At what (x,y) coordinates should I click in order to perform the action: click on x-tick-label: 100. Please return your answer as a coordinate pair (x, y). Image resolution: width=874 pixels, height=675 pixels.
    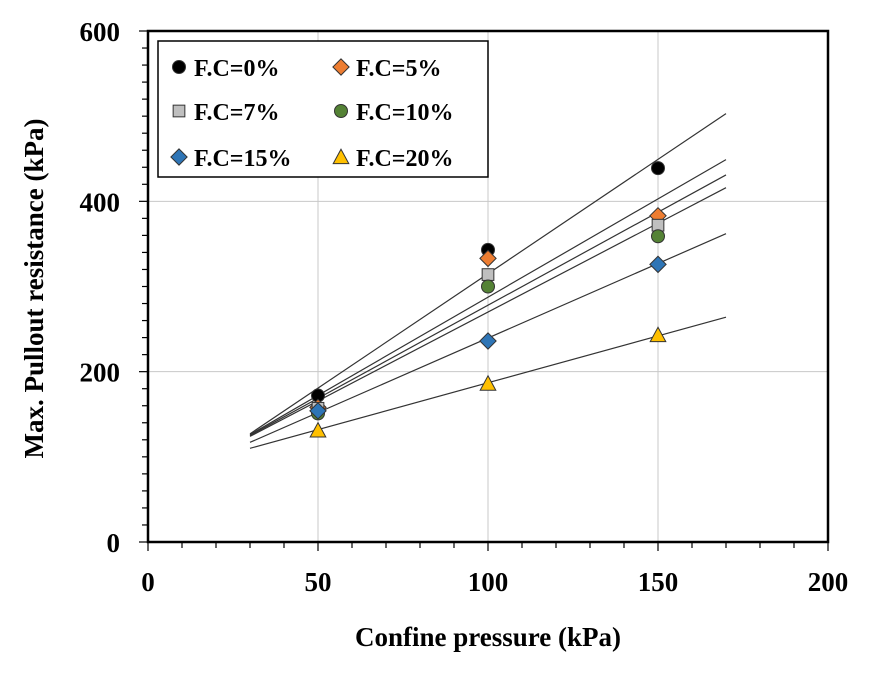
    Looking at the image, I should click on (488, 582).